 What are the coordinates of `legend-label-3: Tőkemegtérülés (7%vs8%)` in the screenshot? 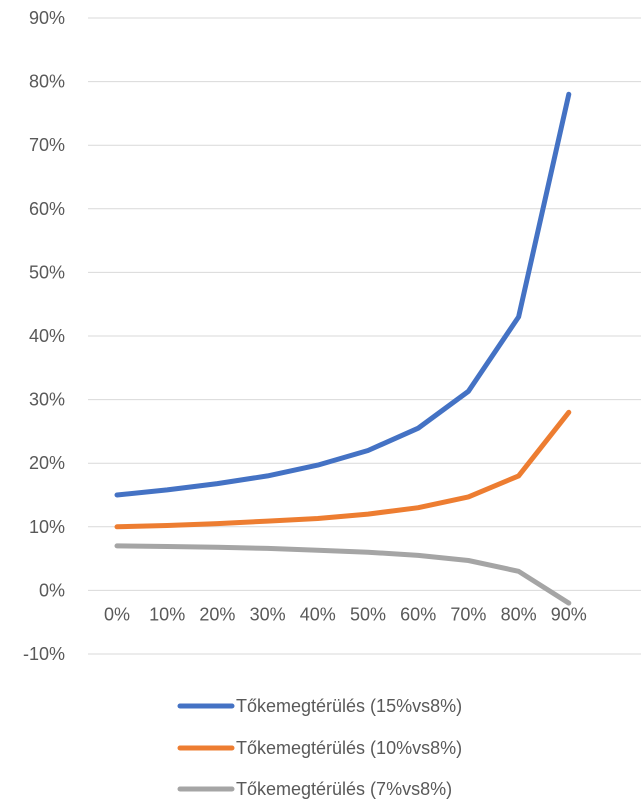 It's located at (344, 789).